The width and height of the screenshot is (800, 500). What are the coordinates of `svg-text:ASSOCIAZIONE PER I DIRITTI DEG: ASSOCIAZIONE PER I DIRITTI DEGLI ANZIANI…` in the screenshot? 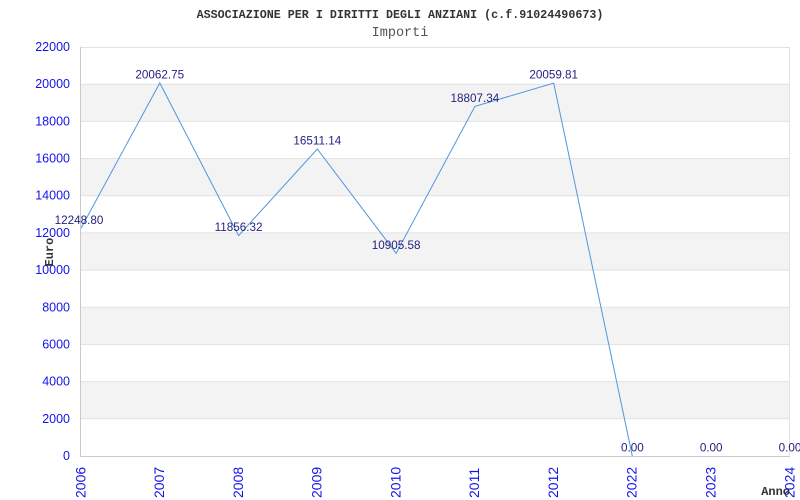 It's located at (400, 15).